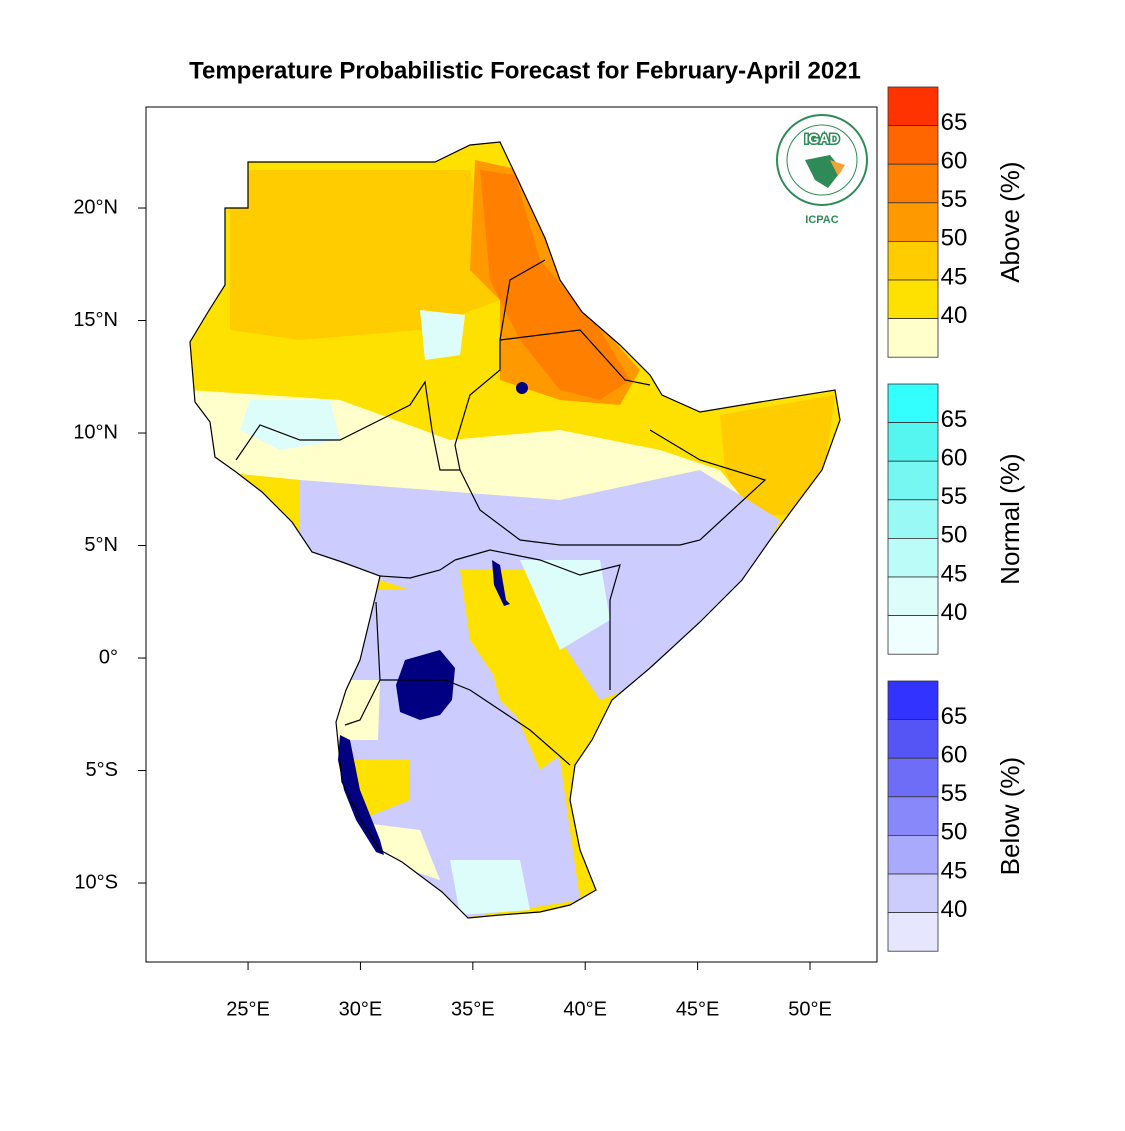  What do you see at coordinates (1010, 518) in the screenshot?
I see `legend-title: Normal (%)` at bounding box center [1010, 518].